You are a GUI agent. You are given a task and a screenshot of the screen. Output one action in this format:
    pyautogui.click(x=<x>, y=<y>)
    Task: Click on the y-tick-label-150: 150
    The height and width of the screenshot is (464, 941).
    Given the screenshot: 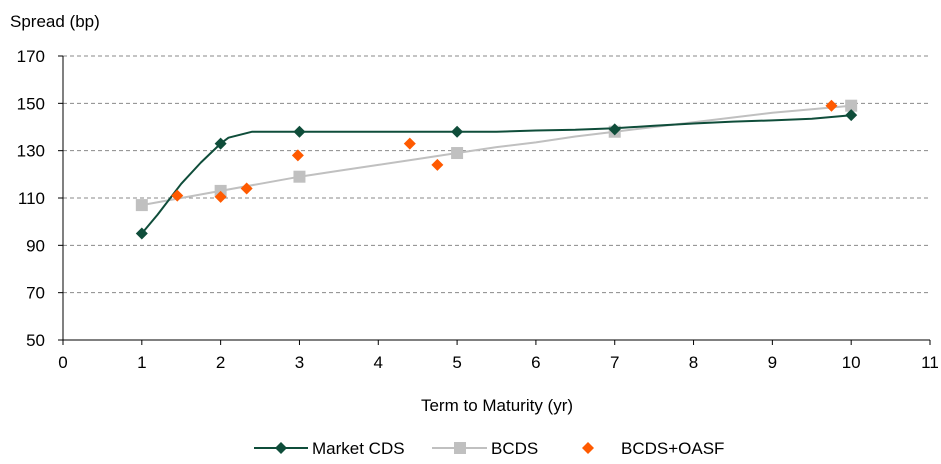 What is the action you would take?
    pyautogui.click(x=31, y=103)
    